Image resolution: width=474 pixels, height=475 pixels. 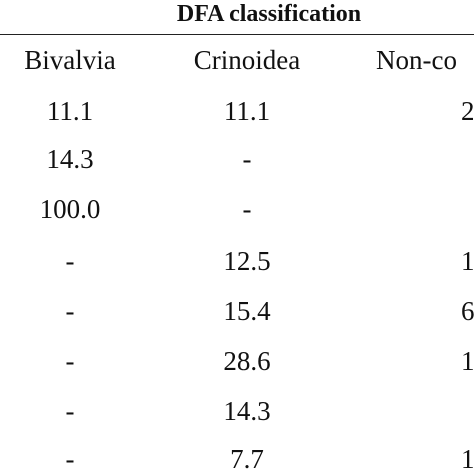 What do you see at coordinates (247, 361) in the screenshot?
I see `table-cell: 28.6` at bounding box center [247, 361].